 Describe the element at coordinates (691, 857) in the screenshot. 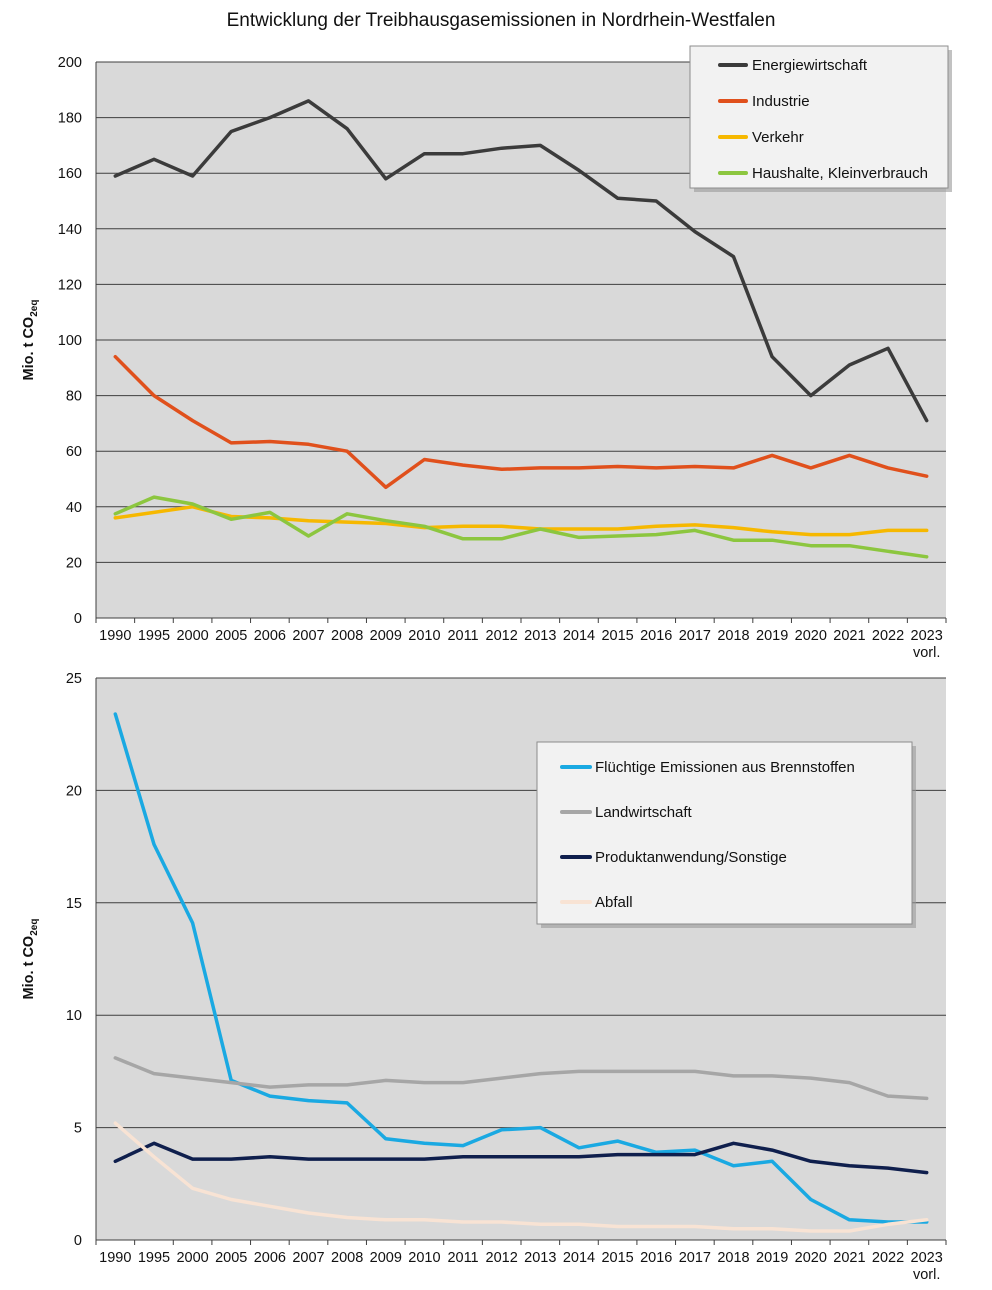

I see `legend-label: Produktanwendung/Sonstige` at that location.